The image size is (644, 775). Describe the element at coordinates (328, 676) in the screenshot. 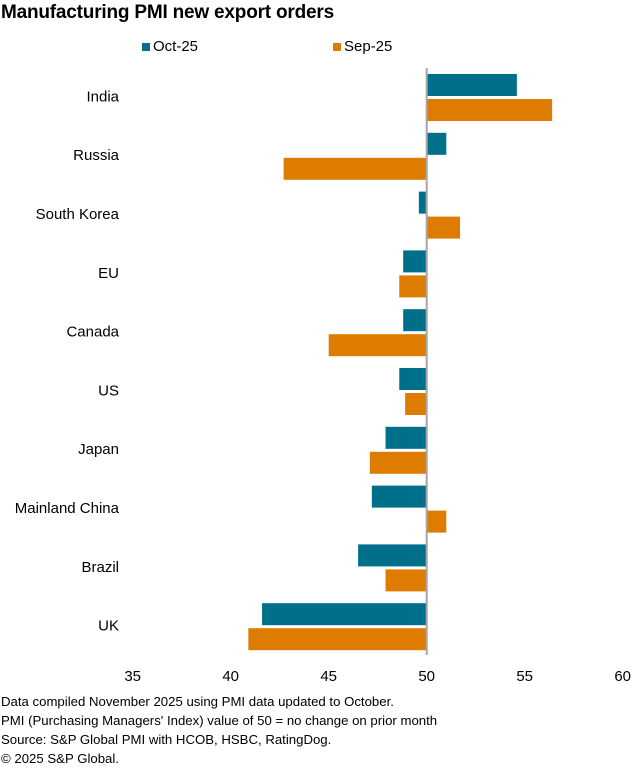

I see `x-tick-label-45: 45` at that location.